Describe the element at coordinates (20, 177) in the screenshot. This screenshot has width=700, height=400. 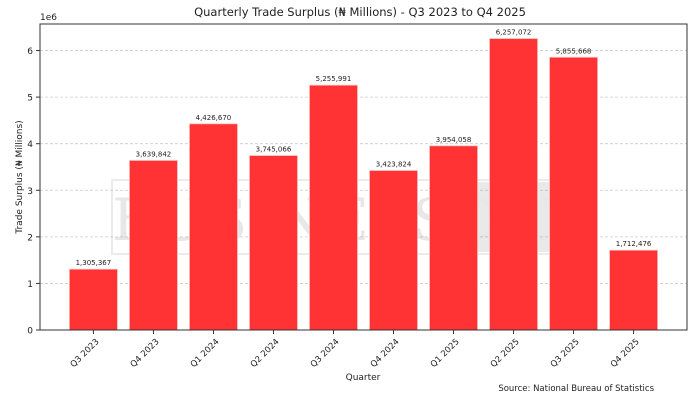
I see `y-axis-label: Trade Surplus (₦ Millions)` at that location.